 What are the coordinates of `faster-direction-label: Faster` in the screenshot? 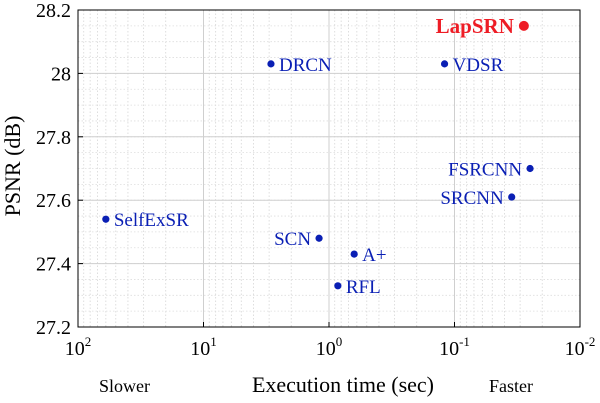 It's located at (511, 386).